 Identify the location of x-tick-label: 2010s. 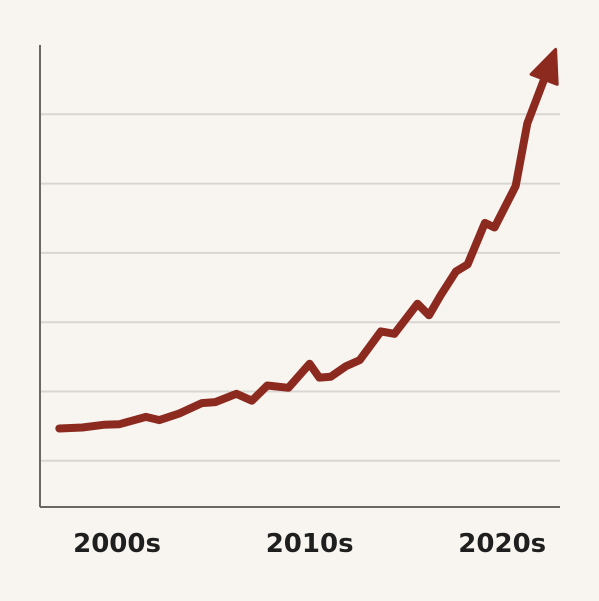
(310, 544).